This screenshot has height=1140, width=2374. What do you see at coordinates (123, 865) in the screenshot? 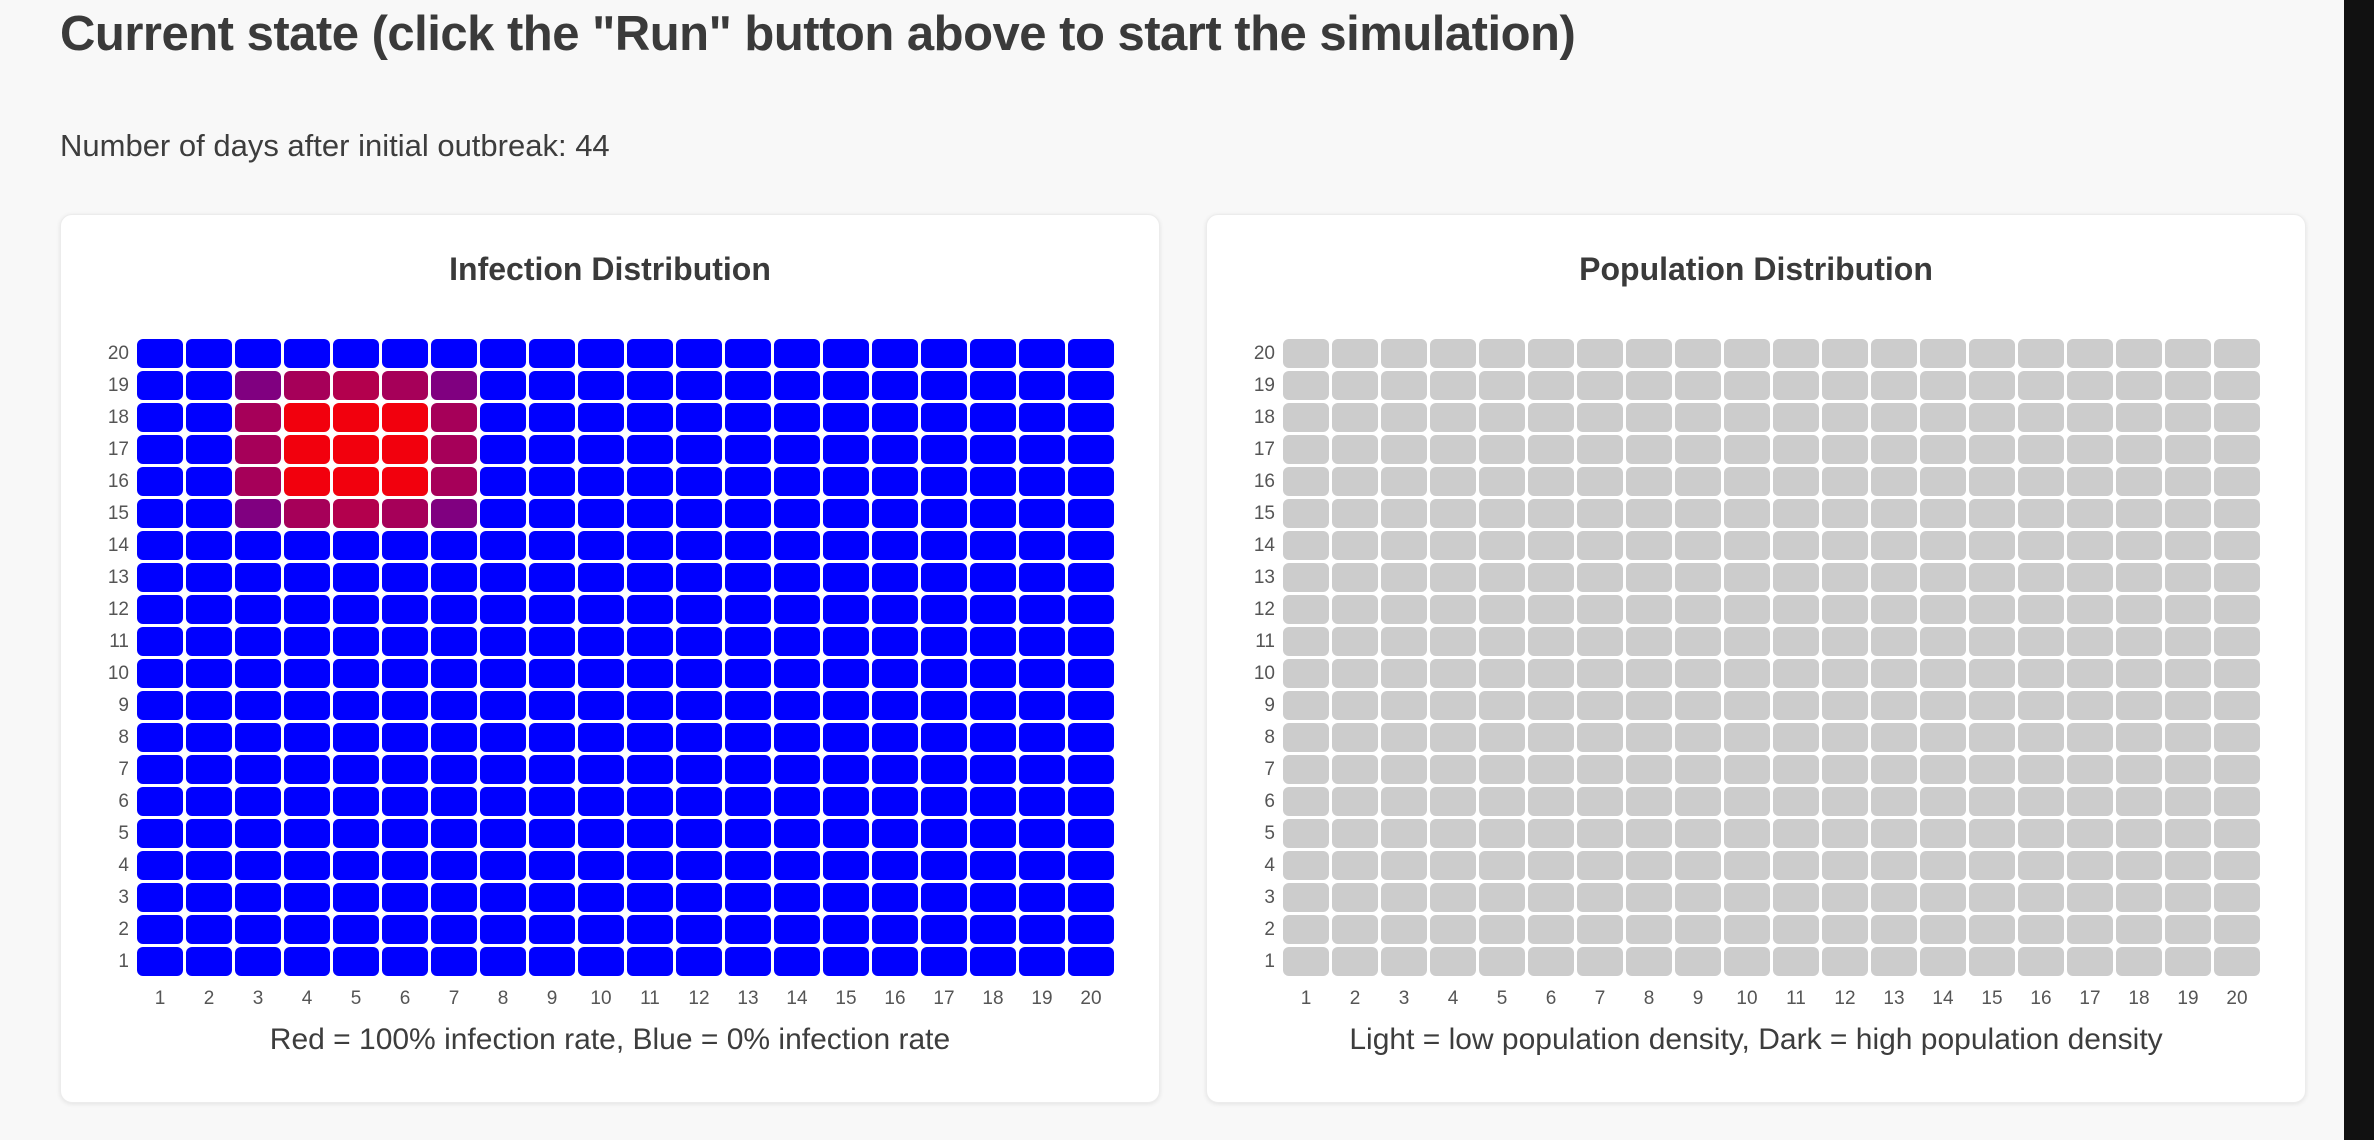
I see `y-tick-label: 4` at bounding box center [123, 865].